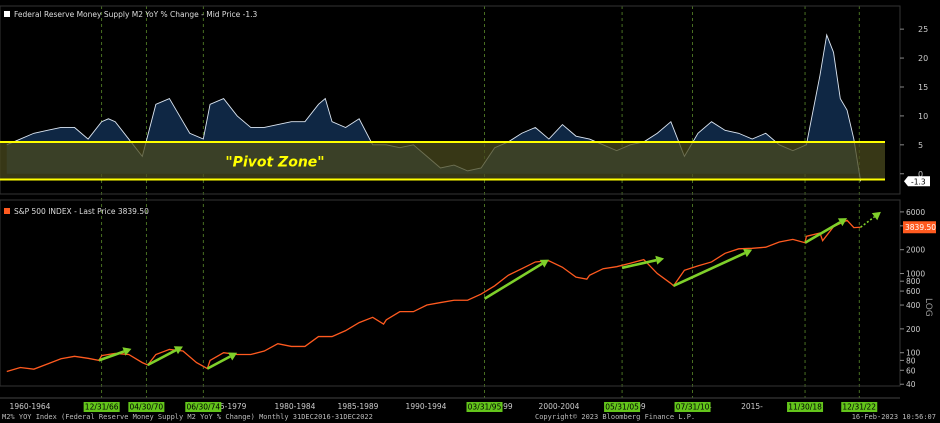 The height and width of the screenshot is (423, 940). What do you see at coordinates (915, 274) in the screenshot?
I see `sp500-y-tick-label: 1000` at bounding box center [915, 274].